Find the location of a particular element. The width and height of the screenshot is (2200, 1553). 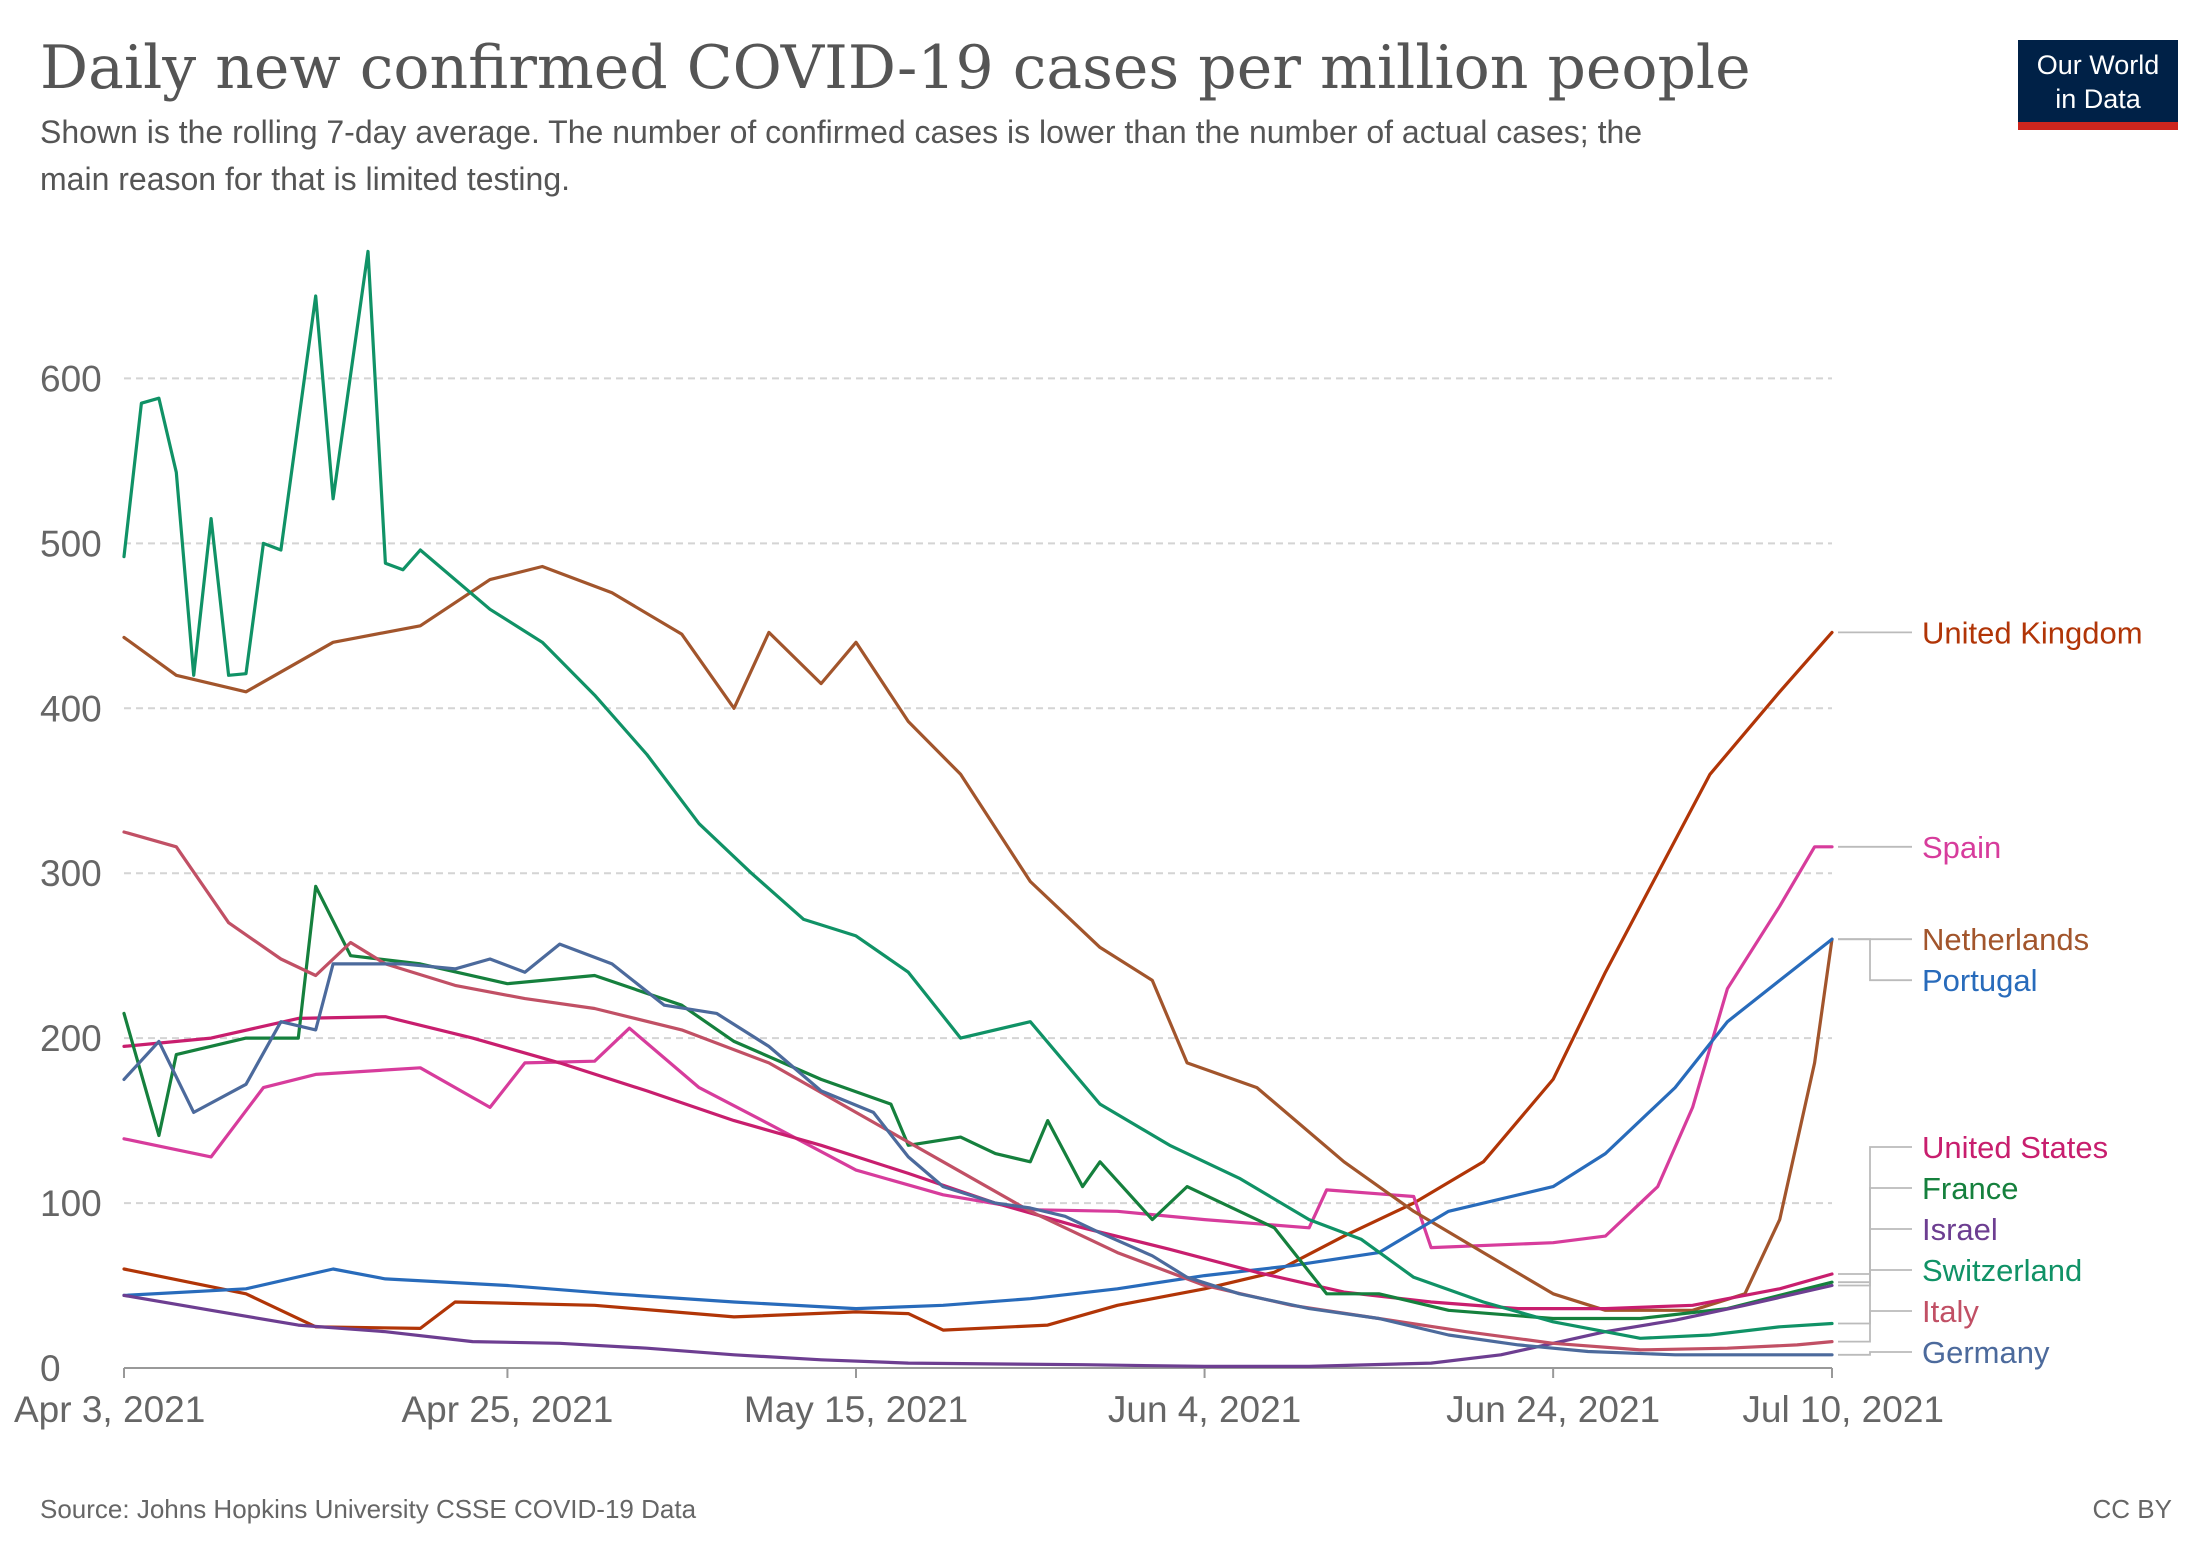

logo-background is located at coordinates (2098, 84).